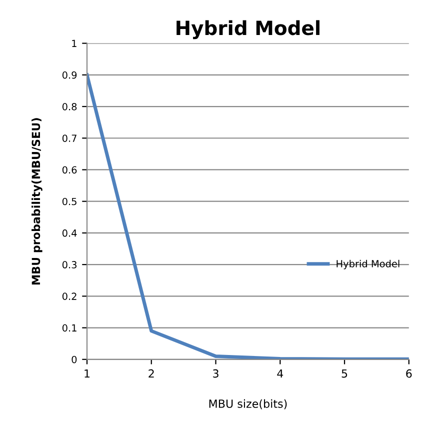 The image size is (435, 433). Describe the element at coordinates (248, 30) in the screenshot. I see `chart-title: Hybrid Model` at that location.